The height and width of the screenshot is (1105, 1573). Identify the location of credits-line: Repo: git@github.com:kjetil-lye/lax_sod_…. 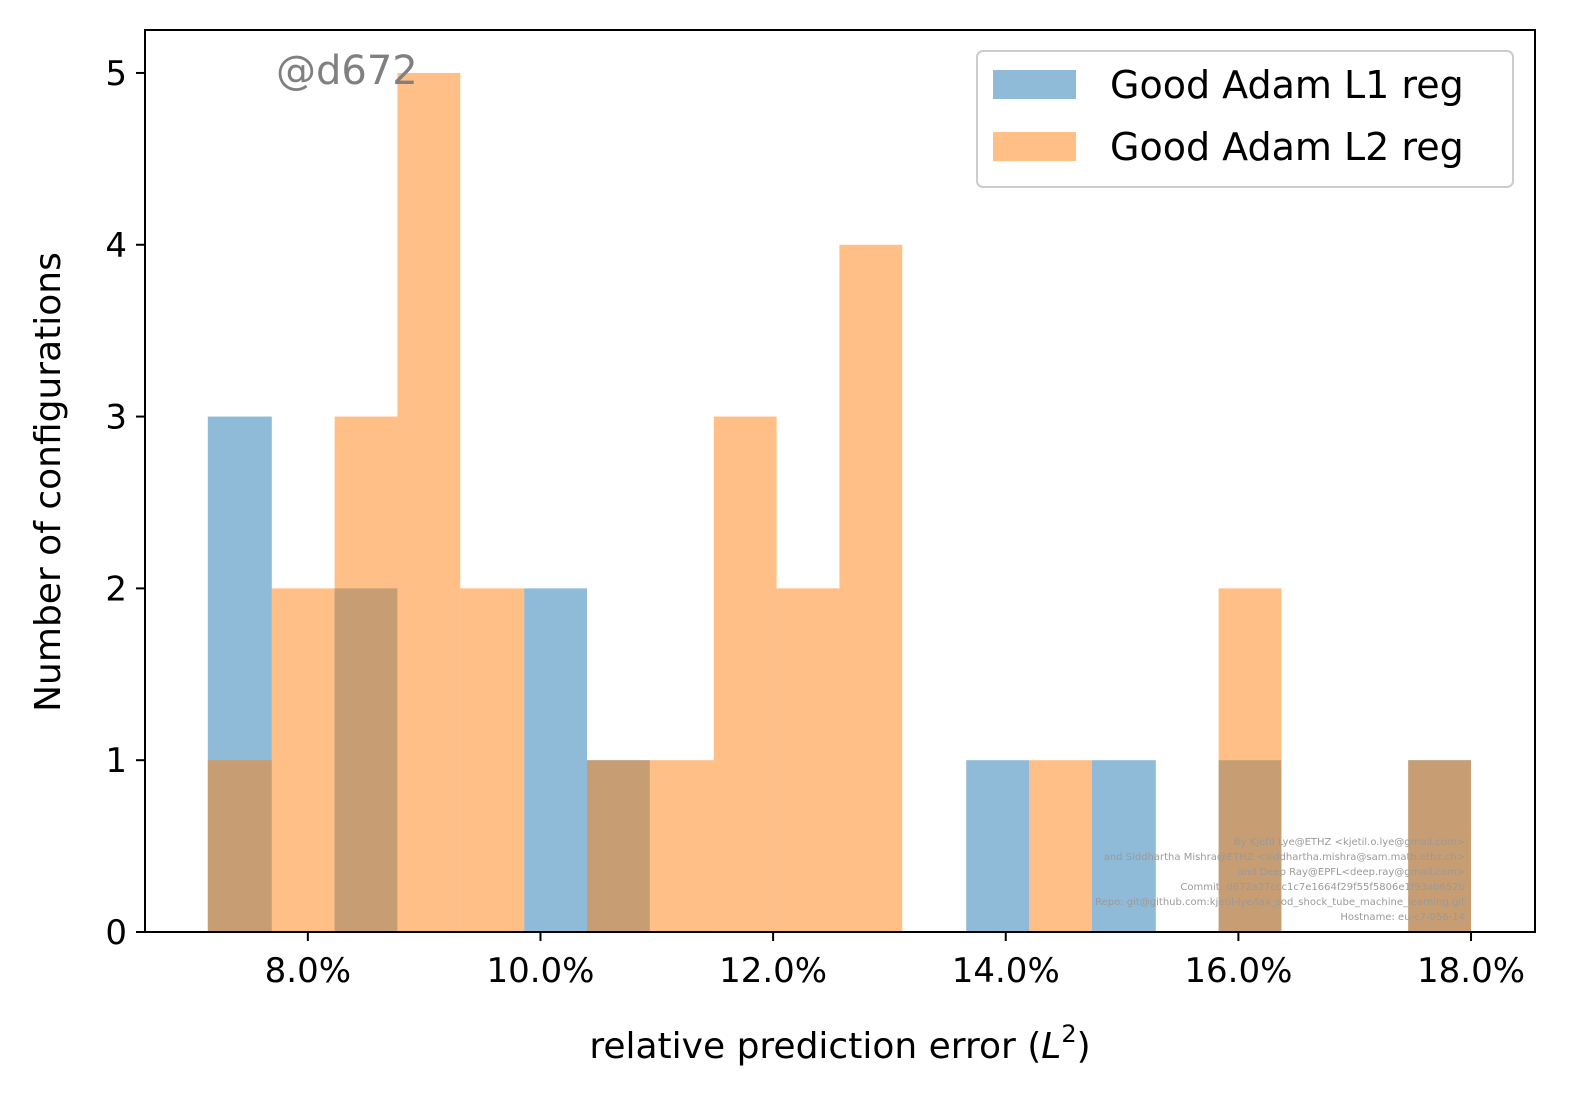
(1280, 902).